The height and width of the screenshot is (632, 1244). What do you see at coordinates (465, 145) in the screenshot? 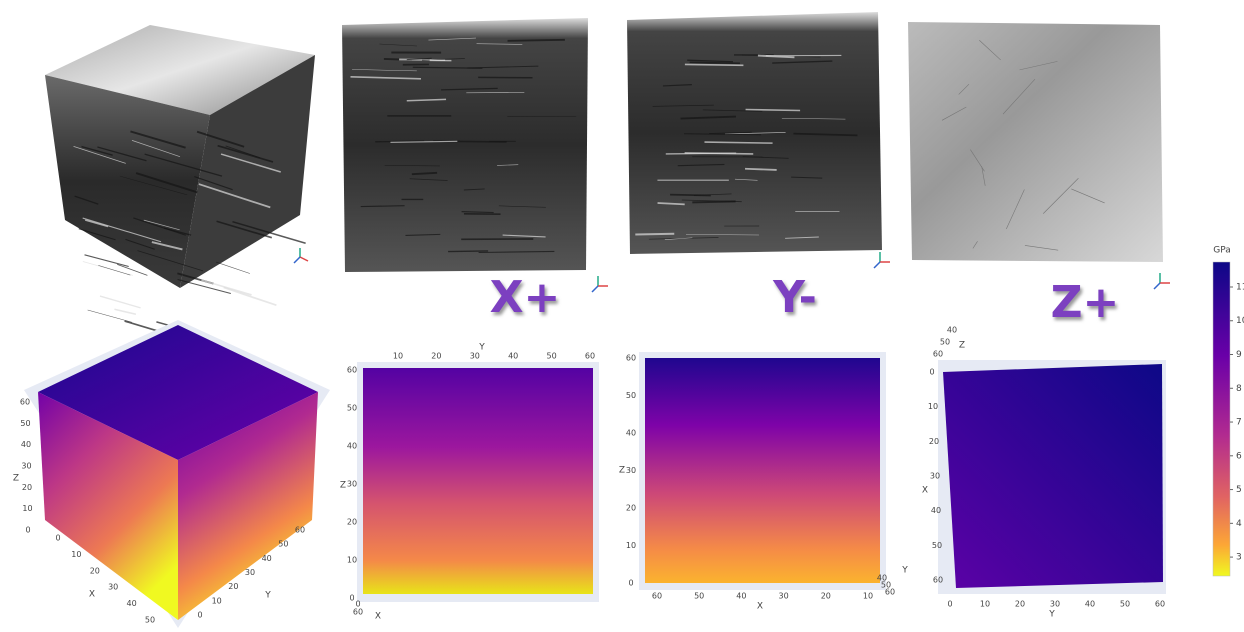
I see `rock-photo-x` at bounding box center [465, 145].